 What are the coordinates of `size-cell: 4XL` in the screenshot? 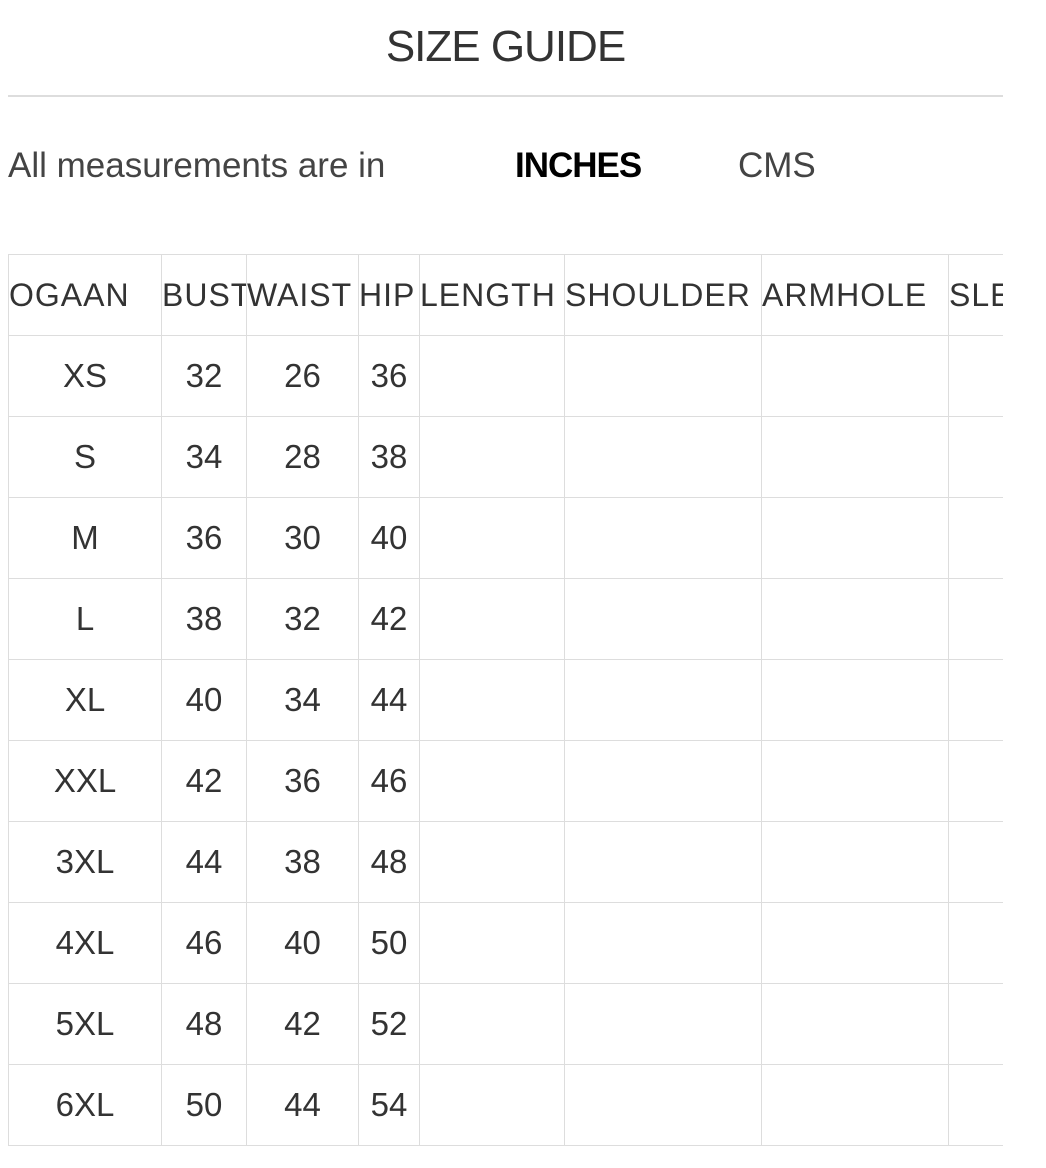 It's located at (85, 943).